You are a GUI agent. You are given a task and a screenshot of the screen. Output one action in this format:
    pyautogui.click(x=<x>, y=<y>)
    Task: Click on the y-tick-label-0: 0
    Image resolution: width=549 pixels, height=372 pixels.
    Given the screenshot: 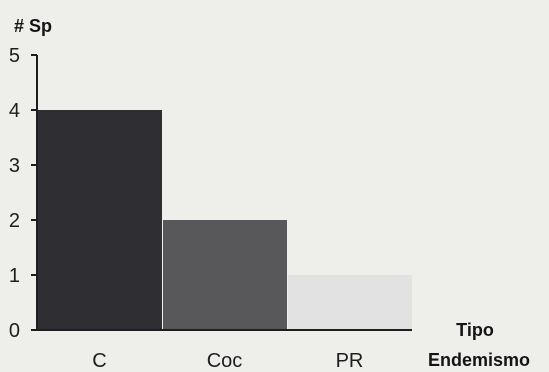 What is the action you would take?
    pyautogui.click(x=14, y=331)
    